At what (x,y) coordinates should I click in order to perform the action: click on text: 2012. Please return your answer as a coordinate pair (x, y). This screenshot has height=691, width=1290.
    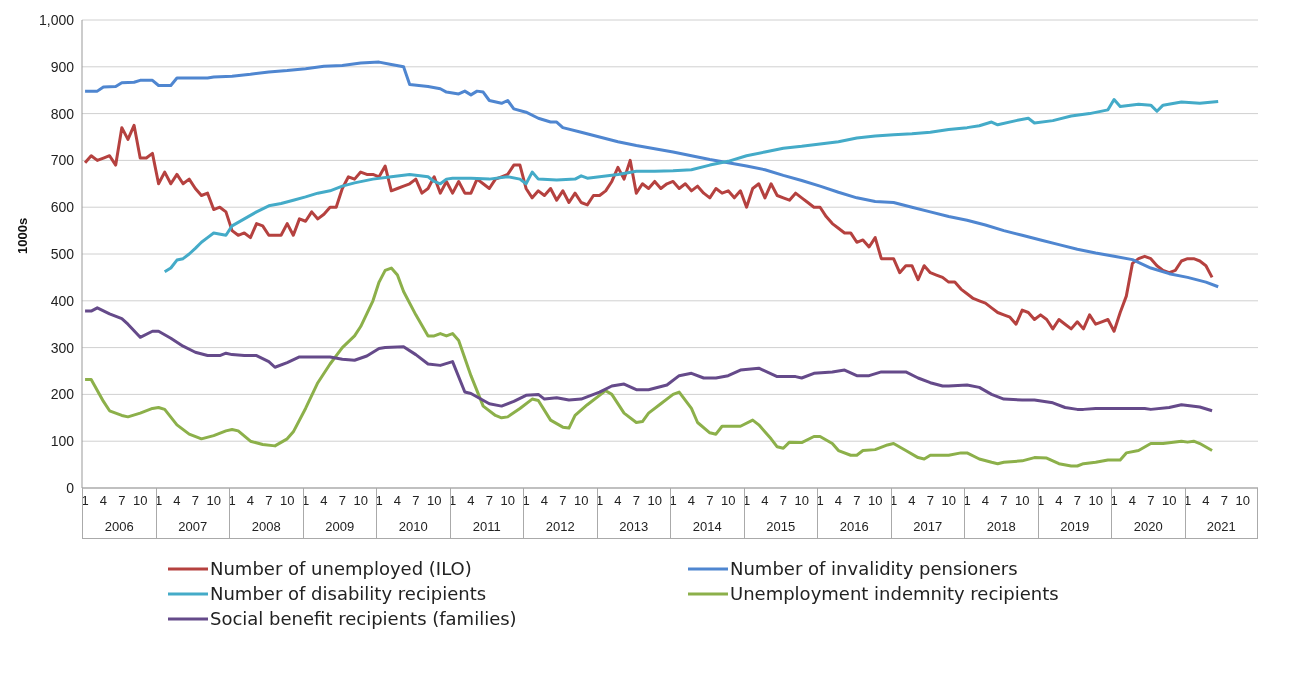
    Looking at the image, I should click on (560, 526).